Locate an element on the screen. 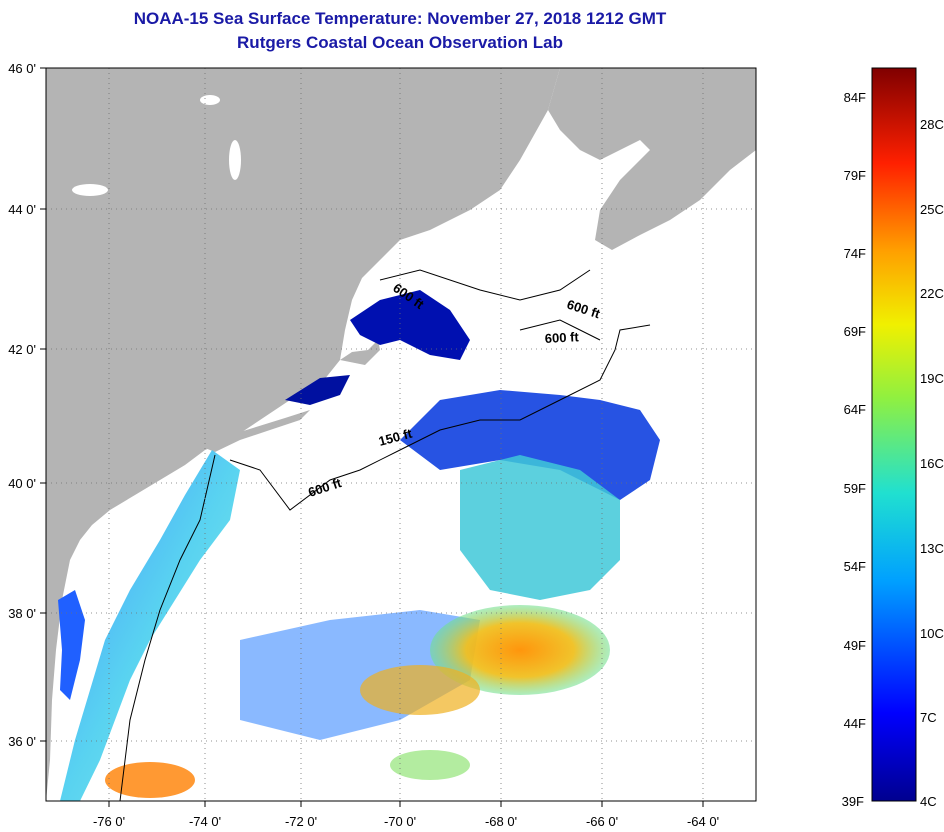 This screenshot has width=944, height=832. colorbar-c-7: 7C is located at coordinates (928, 717).